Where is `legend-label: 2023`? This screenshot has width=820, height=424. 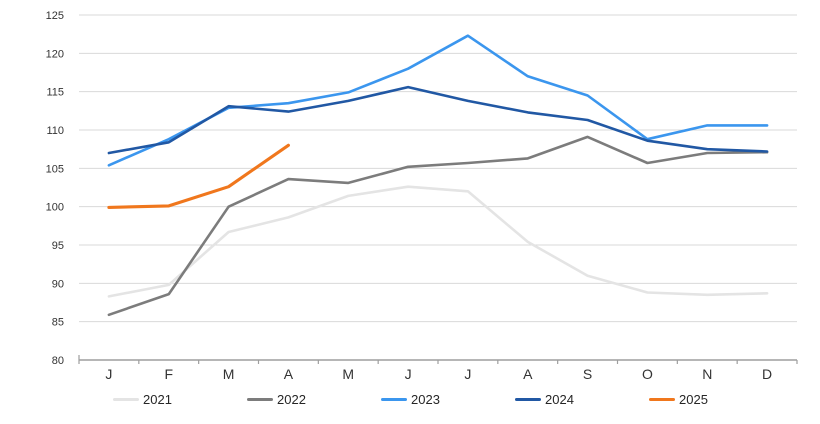 legend-label: 2023 is located at coordinates (425, 399).